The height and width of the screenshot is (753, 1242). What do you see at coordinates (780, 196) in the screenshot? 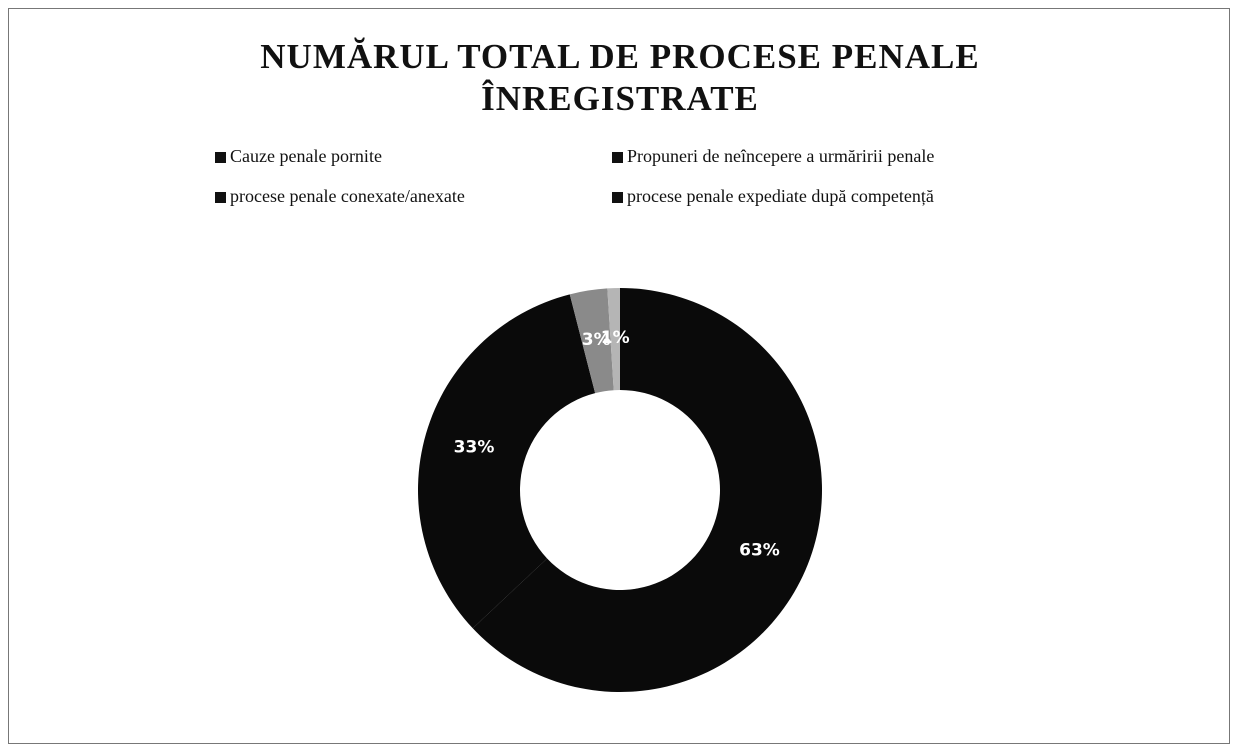
I see `legend-label: procese penale expediate după competență` at bounding box center [780, 196].